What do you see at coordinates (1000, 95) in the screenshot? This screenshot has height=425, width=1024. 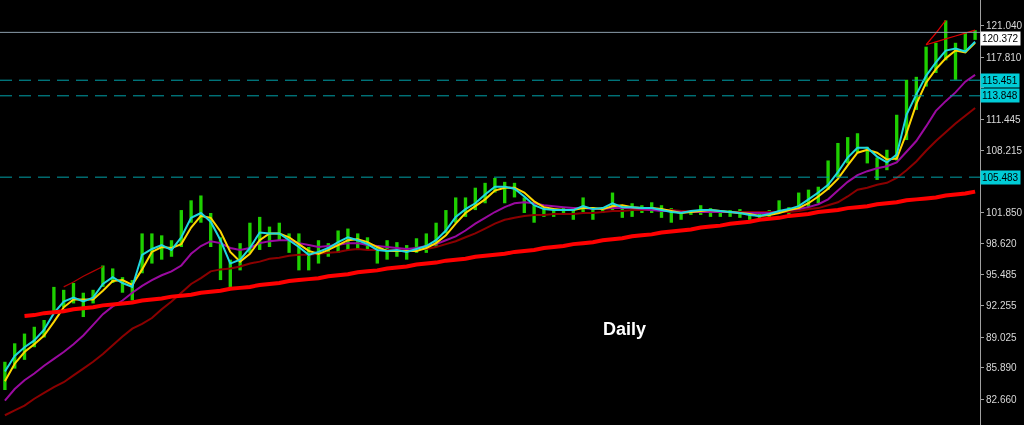 I see `ref-line-label: 113.848` at bounding box center [1000, 95].